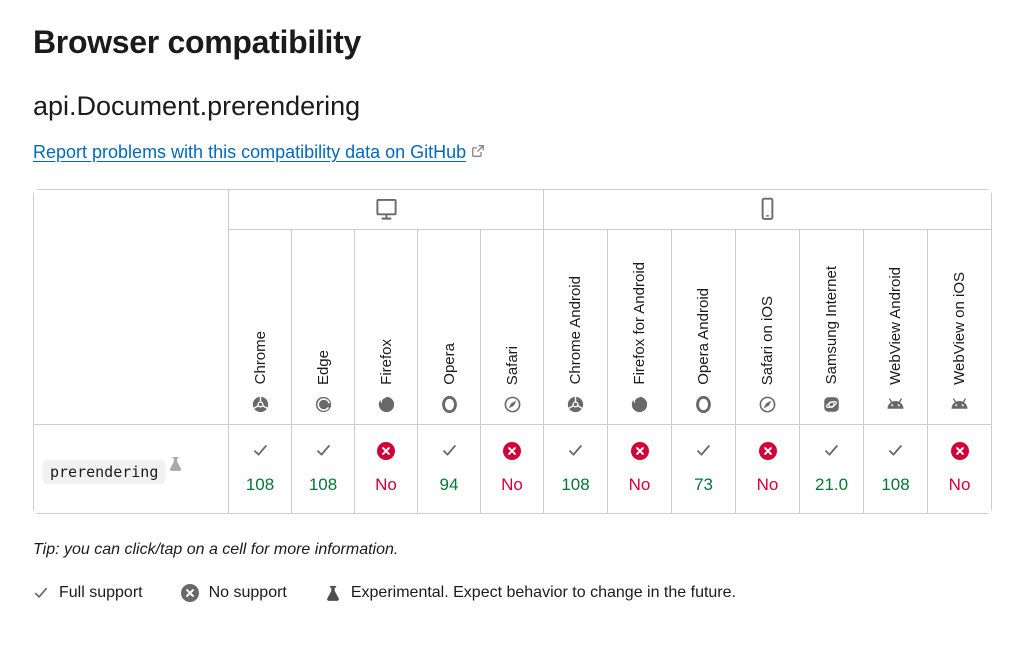 The width and height of the screenshot is (1032, 648). I want to click on legend-check-icon, so click(41, 593).